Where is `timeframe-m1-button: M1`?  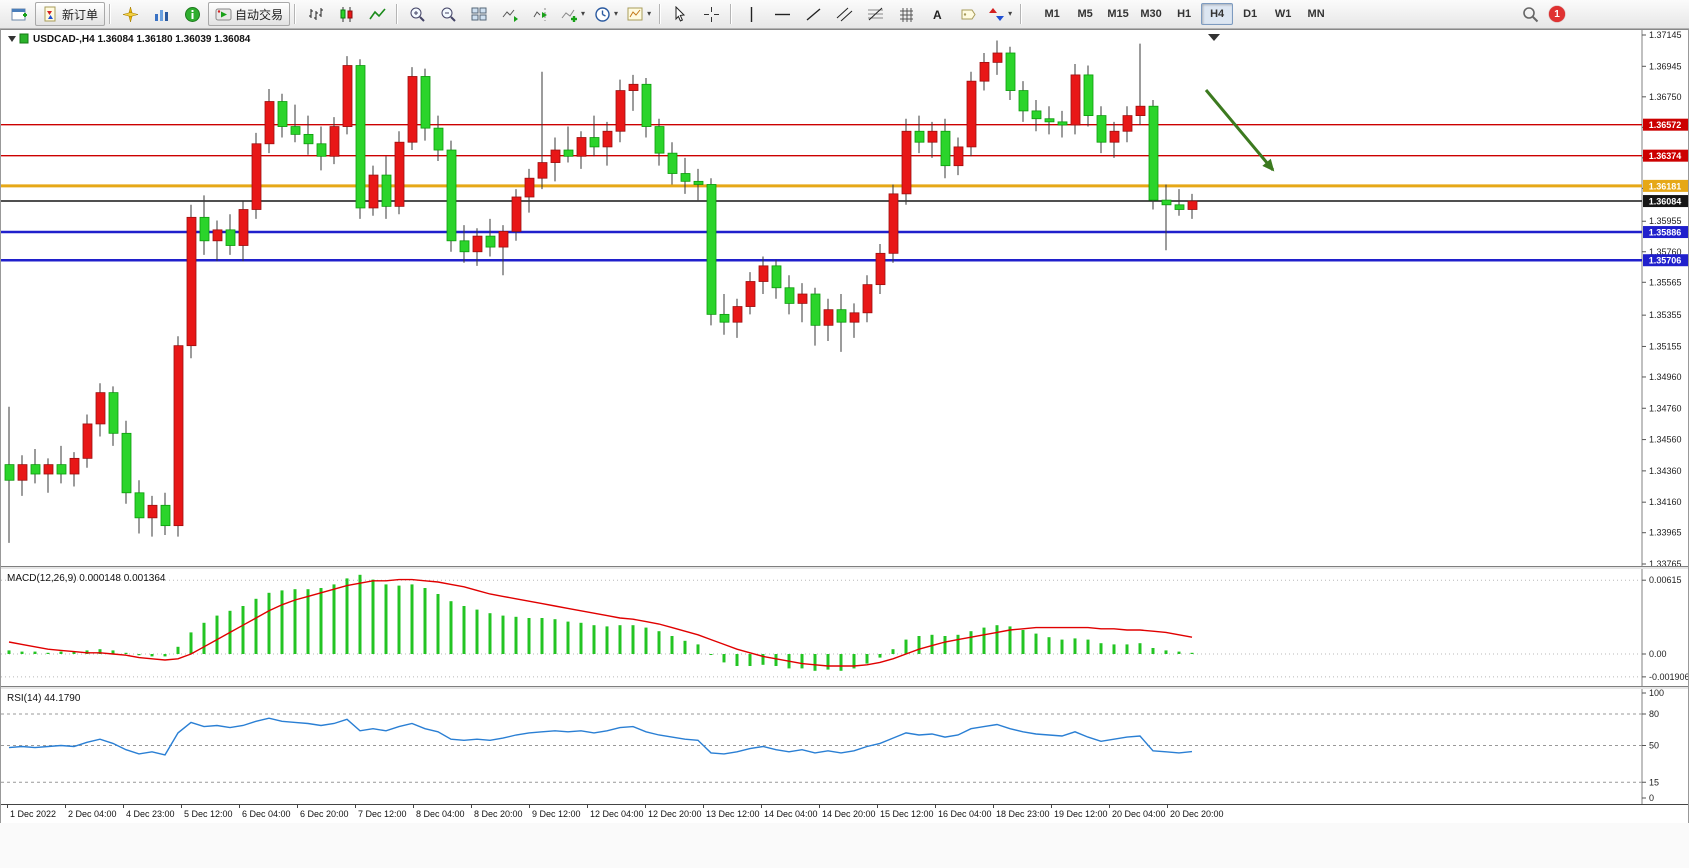
timeframe-m1-button: M1 is located at coordinates (1052, 14).